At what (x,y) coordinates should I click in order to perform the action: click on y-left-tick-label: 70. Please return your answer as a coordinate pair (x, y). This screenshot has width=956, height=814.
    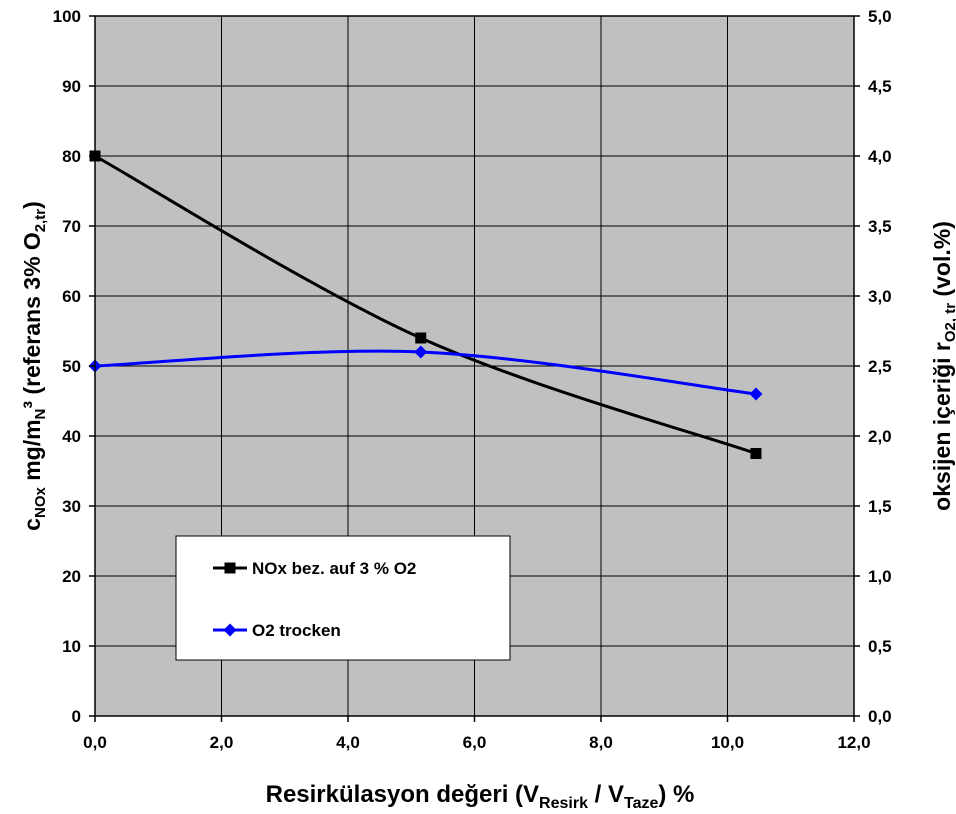
    Looking at the image, I should click on (71, 226).